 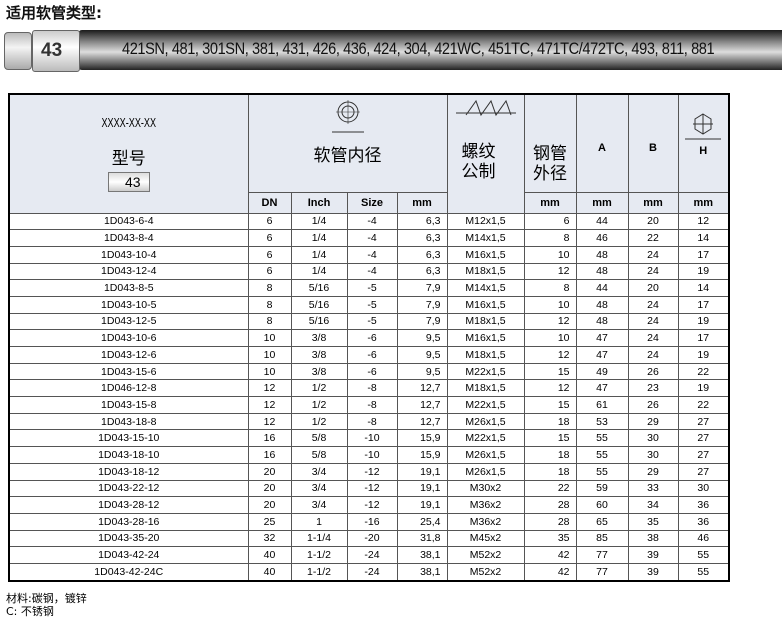 I want to click on model-header: XXXX-XX-XX 型号 43, so click(x=128, y=153).